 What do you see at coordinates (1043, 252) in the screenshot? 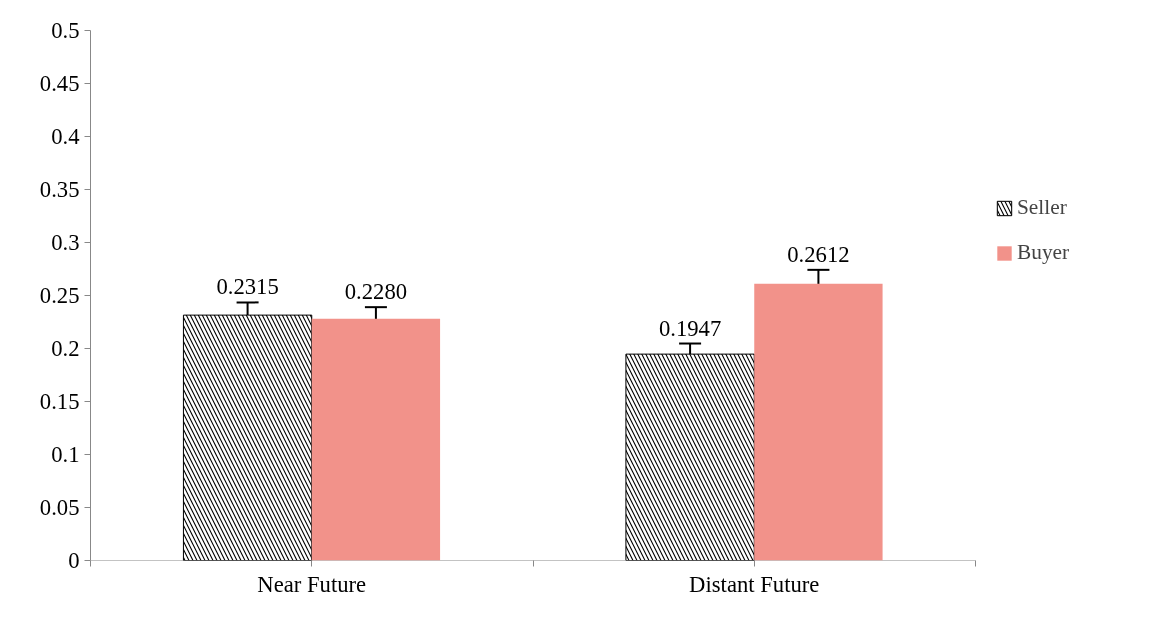
I see `legend-label: Buyer` at bounding box center [1043, 252].